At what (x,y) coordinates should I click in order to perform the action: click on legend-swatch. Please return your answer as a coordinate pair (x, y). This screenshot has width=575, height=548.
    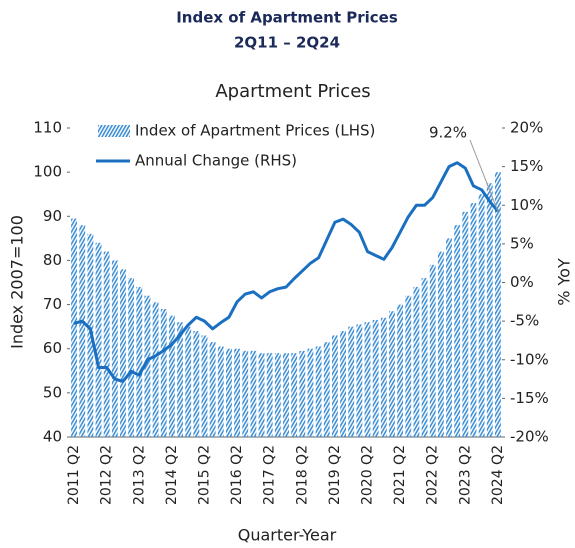
    Looking at the image, I should click on (114, 131).